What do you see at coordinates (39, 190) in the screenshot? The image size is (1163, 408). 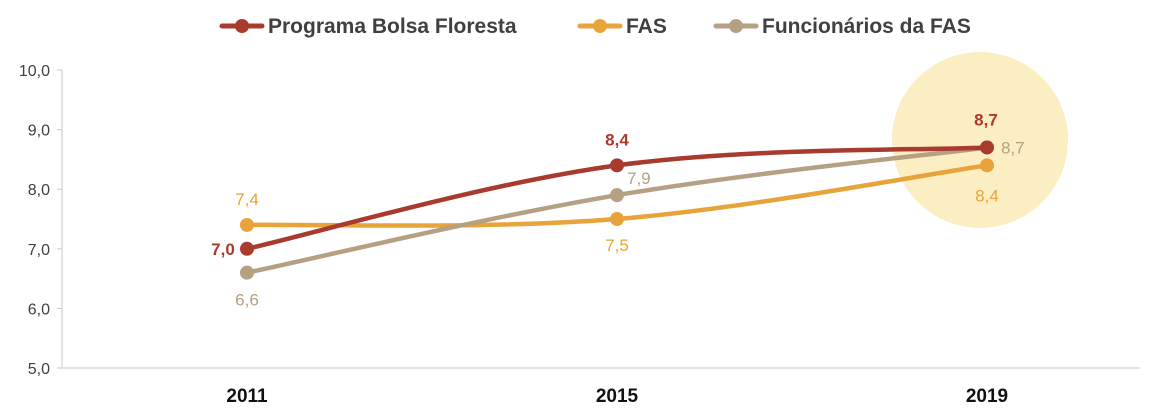 I see `y-tick-label: 8,0` at bounding box center [39, 190].